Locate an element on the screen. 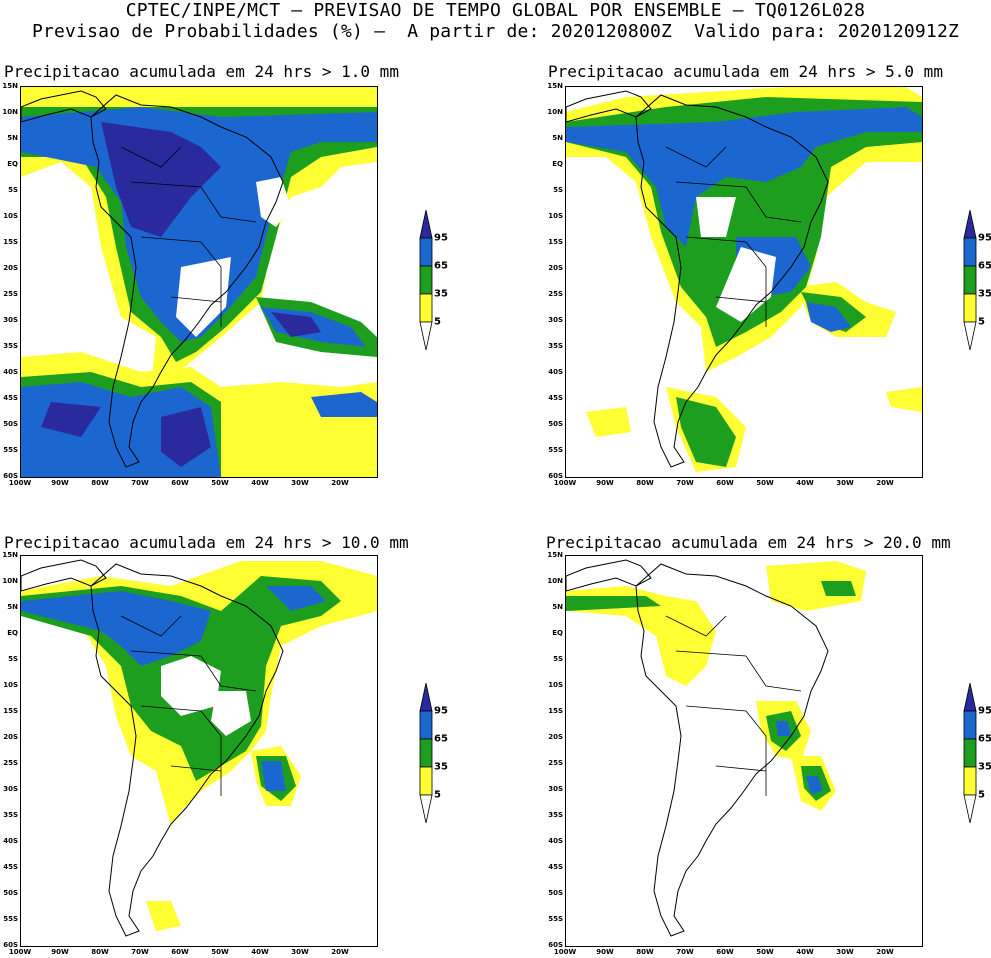 Image resolution: width=991 pixels, height=958 pixels. probability-field-green is located at coordinates (706, 432).